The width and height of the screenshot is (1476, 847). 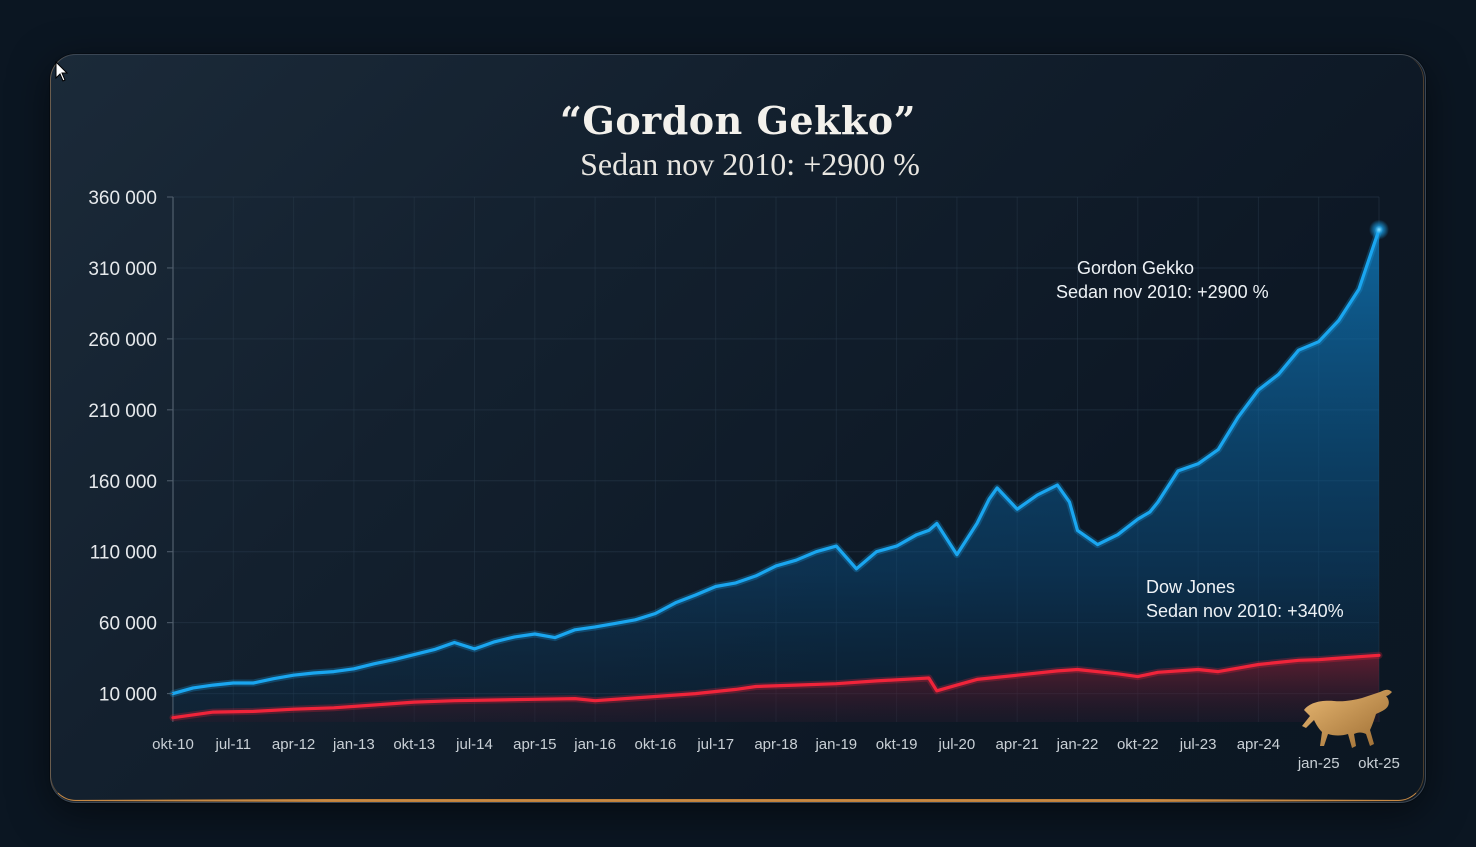 What do you see at coordinates (233, 744) in the screenshot?
I see `x-tick-label: jul-11` at bounding box center [233, 744].